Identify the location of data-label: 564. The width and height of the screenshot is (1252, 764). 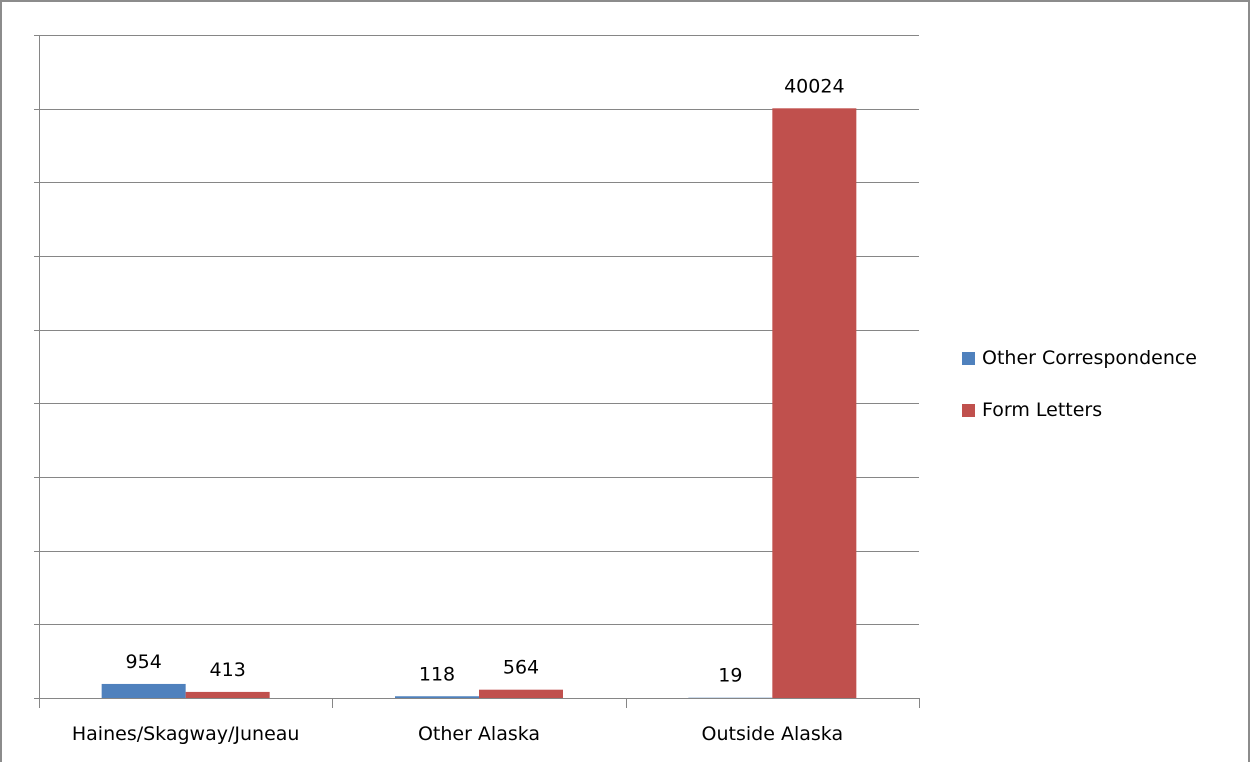
(521, 668).